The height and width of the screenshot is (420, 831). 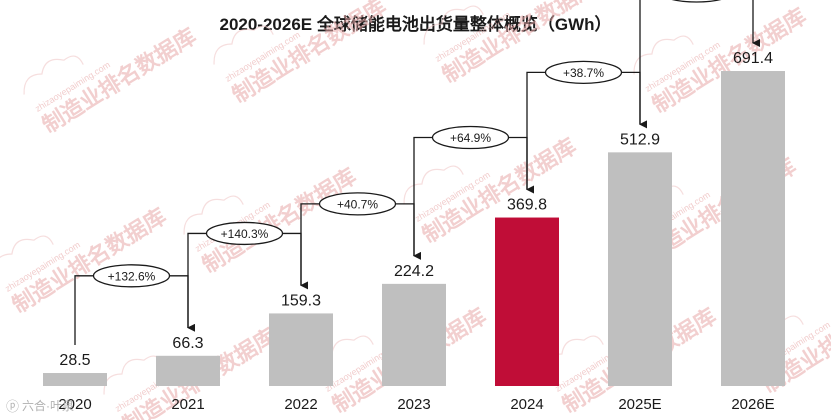 I want to click on growth-label: +40.7%, so click(x=357, y=204).